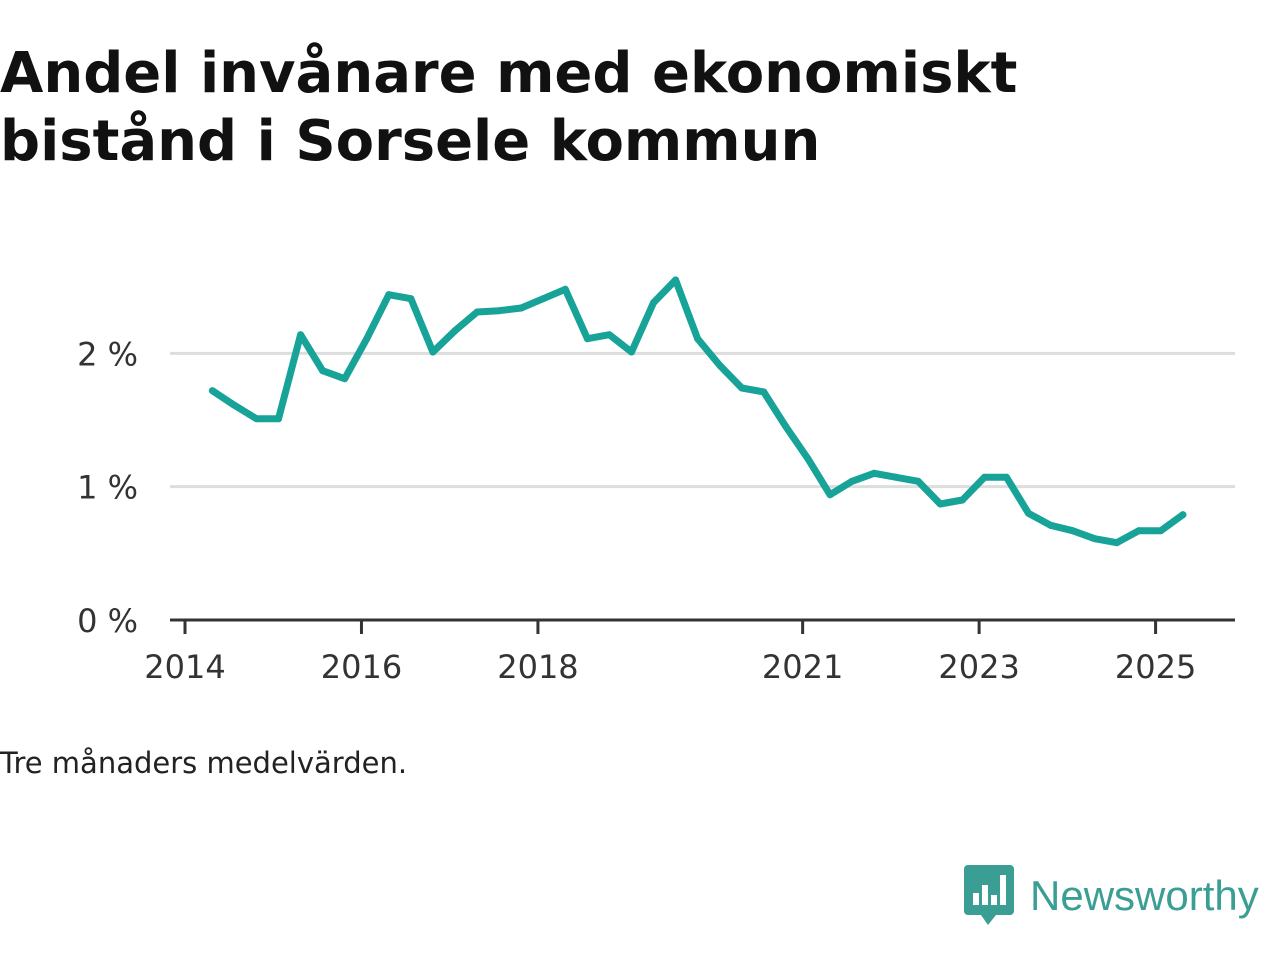 This screenshot has width=1280, height=960. Describe the element at coordinates (1155, 667) in the screenshot. I see `x-tick-label: 2025` at that location.